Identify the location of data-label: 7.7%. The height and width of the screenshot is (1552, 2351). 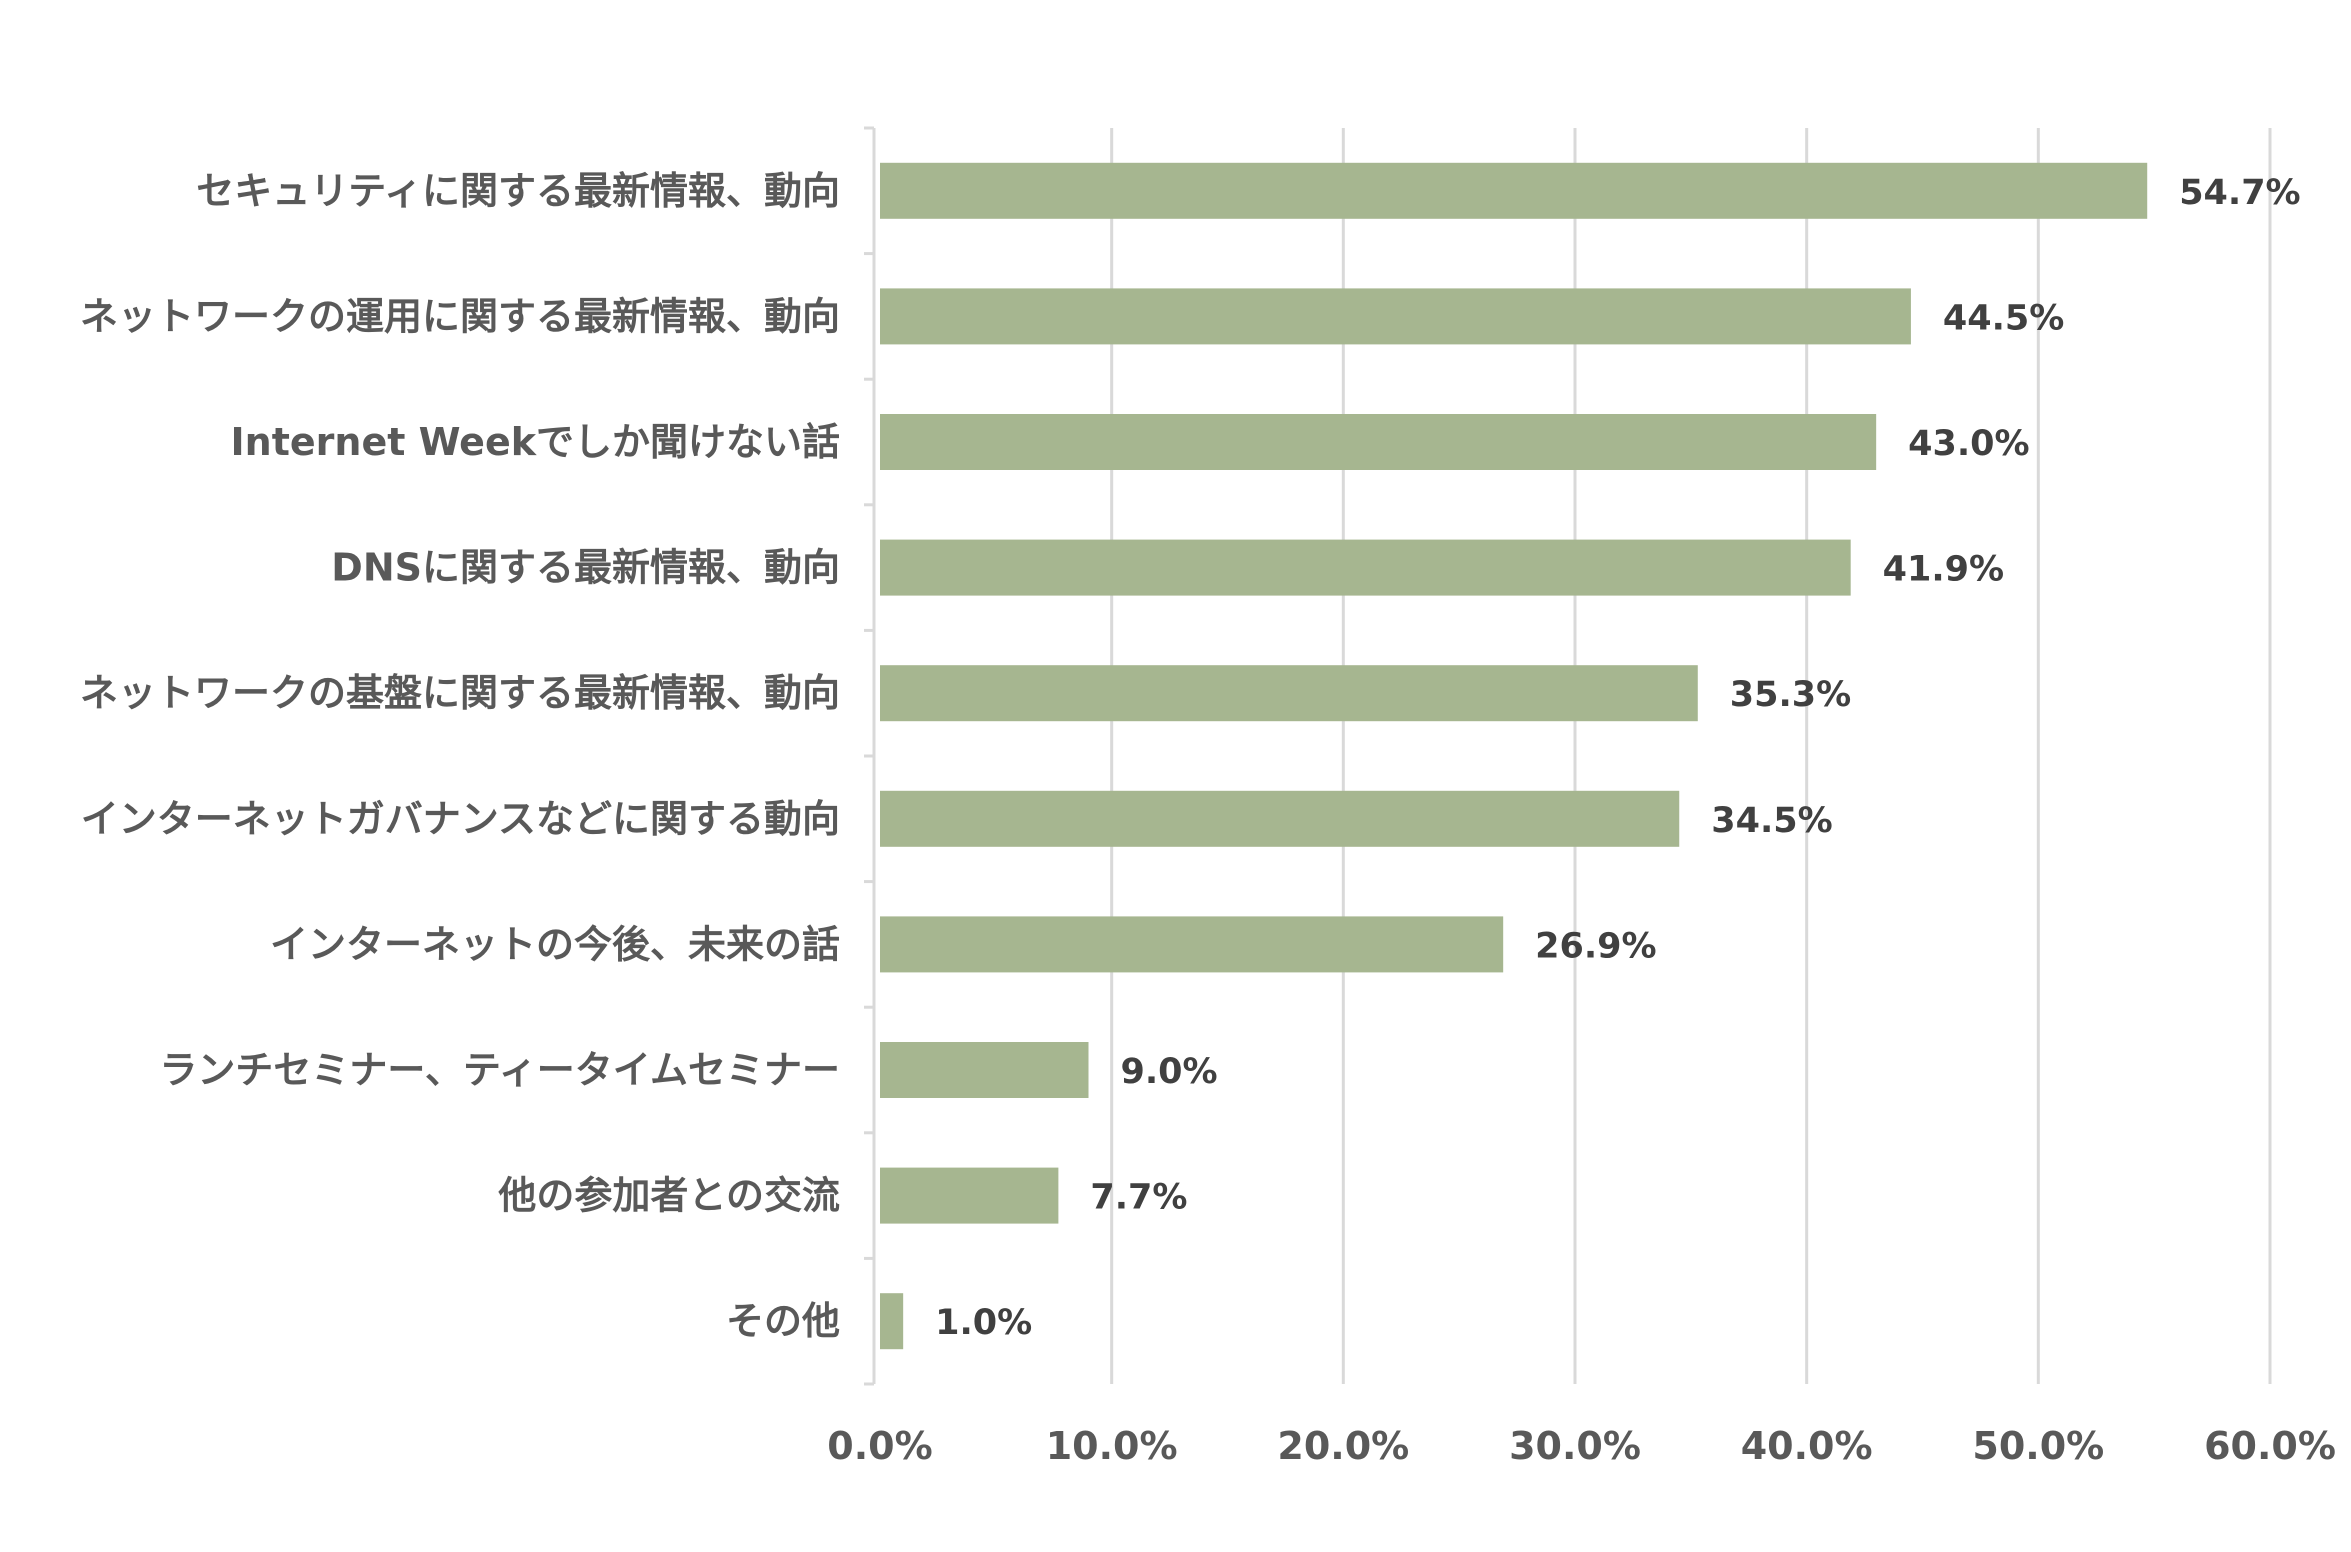
(1138, 1198).